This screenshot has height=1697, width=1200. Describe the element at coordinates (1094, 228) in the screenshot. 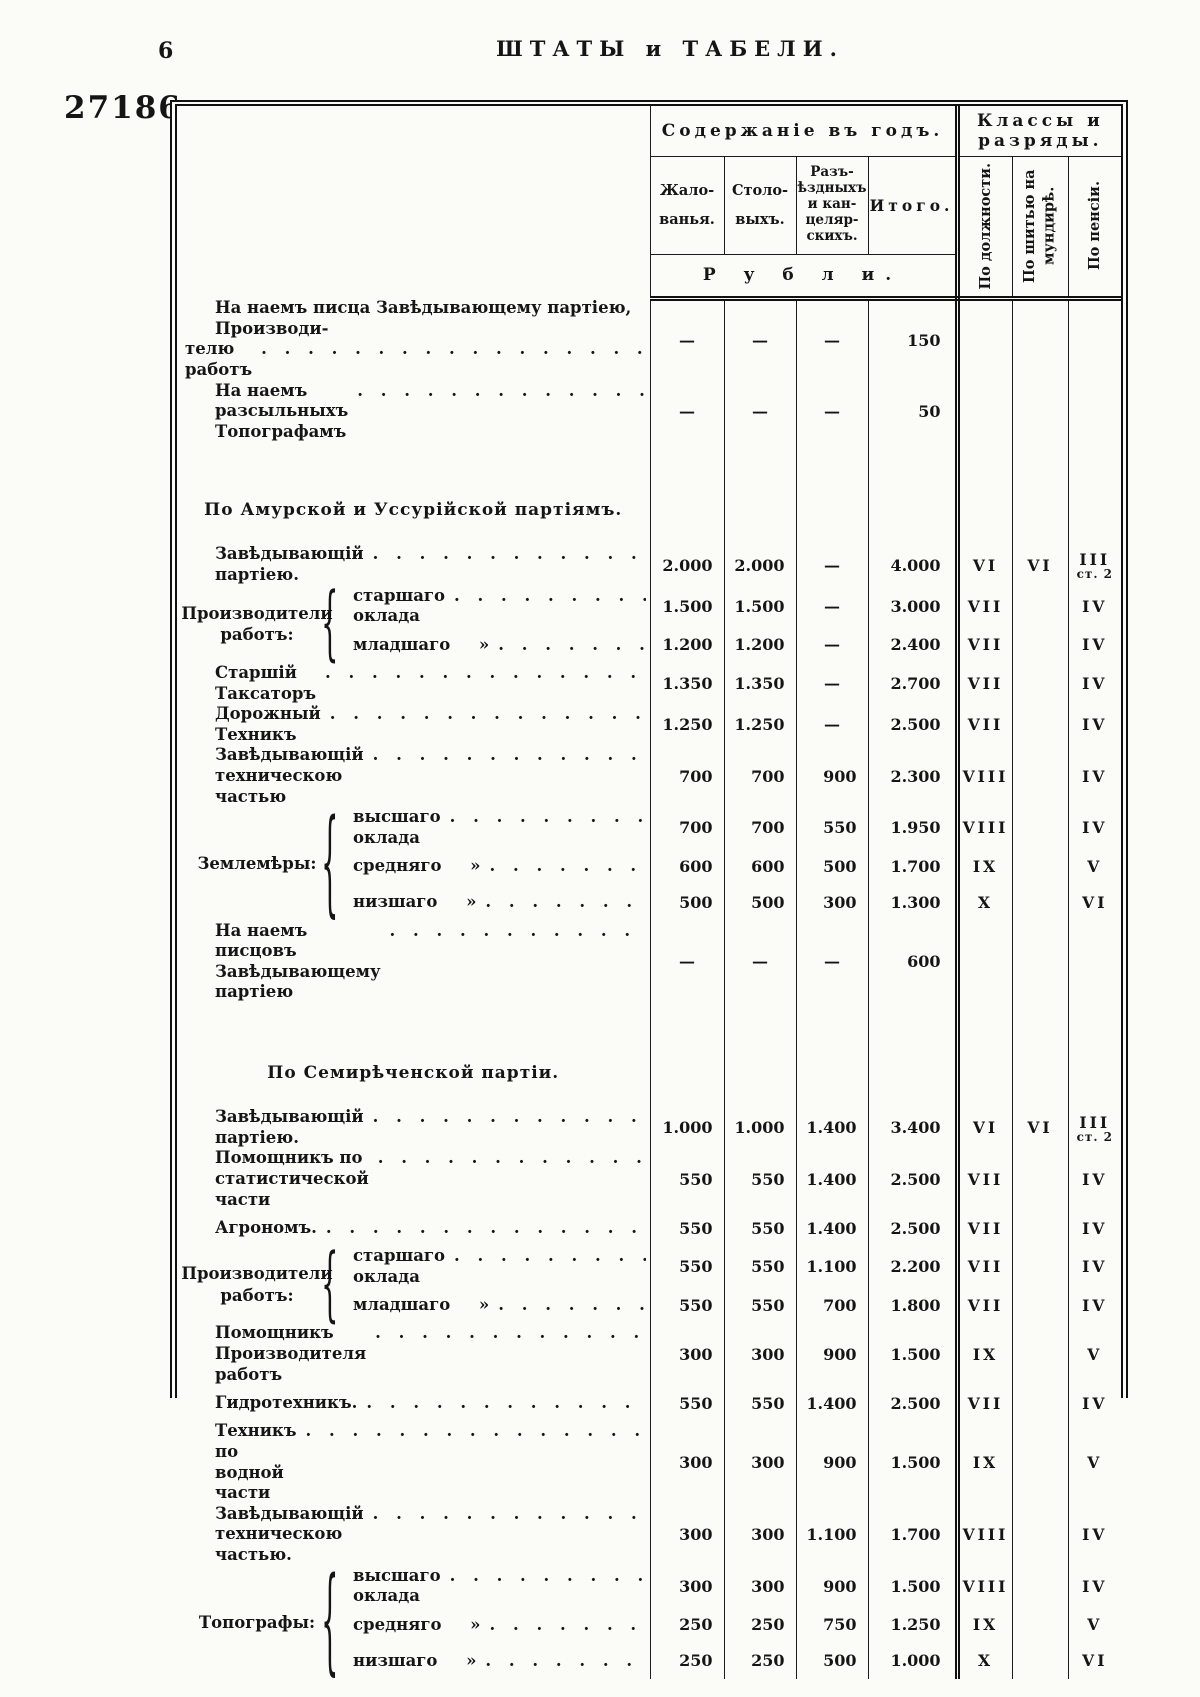

I see `column-header-class-pension: По пенсіи.` at that location.